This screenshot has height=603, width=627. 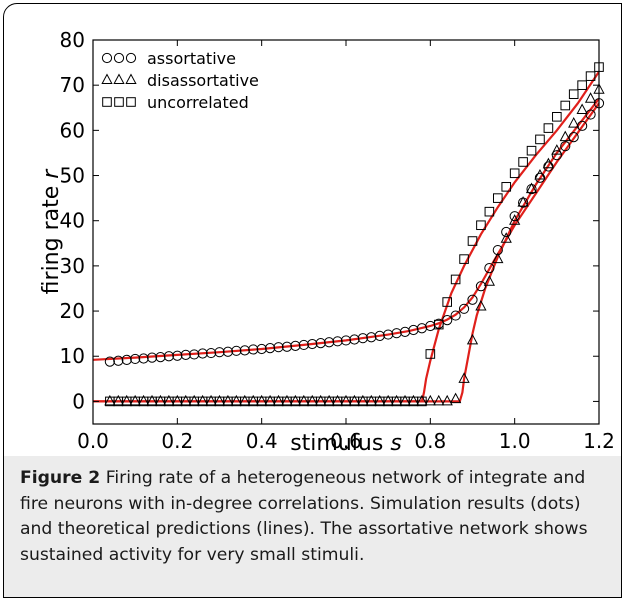 I want to click on y-tick-label: 30, so click(x=72, y=266).